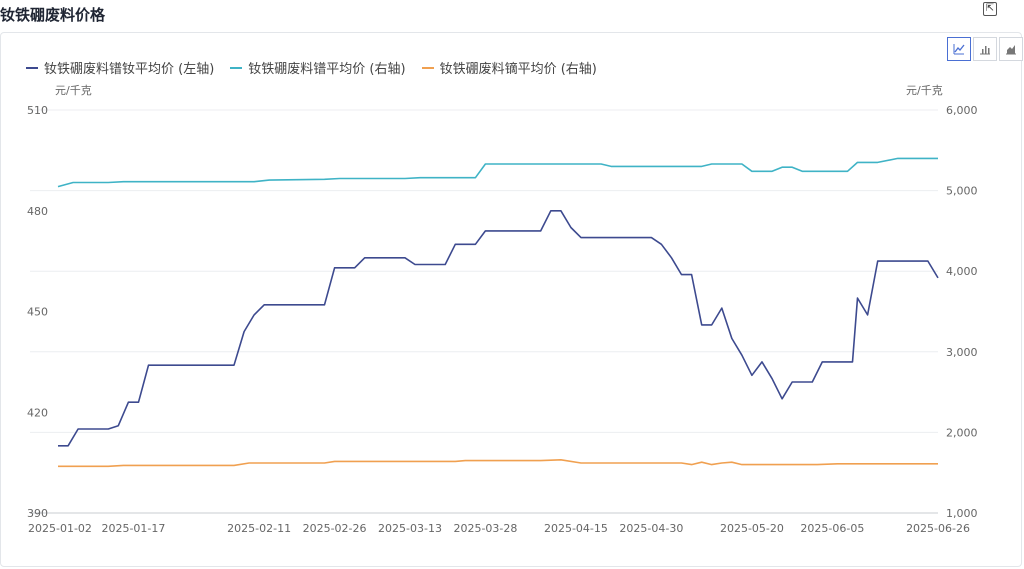 The width and height of the screenshot is (1024, 569). What do you see at coordinates (37, 312) in the screenshot?
I see `y-left-tick-label: 450` at bounding box center [37, 312].